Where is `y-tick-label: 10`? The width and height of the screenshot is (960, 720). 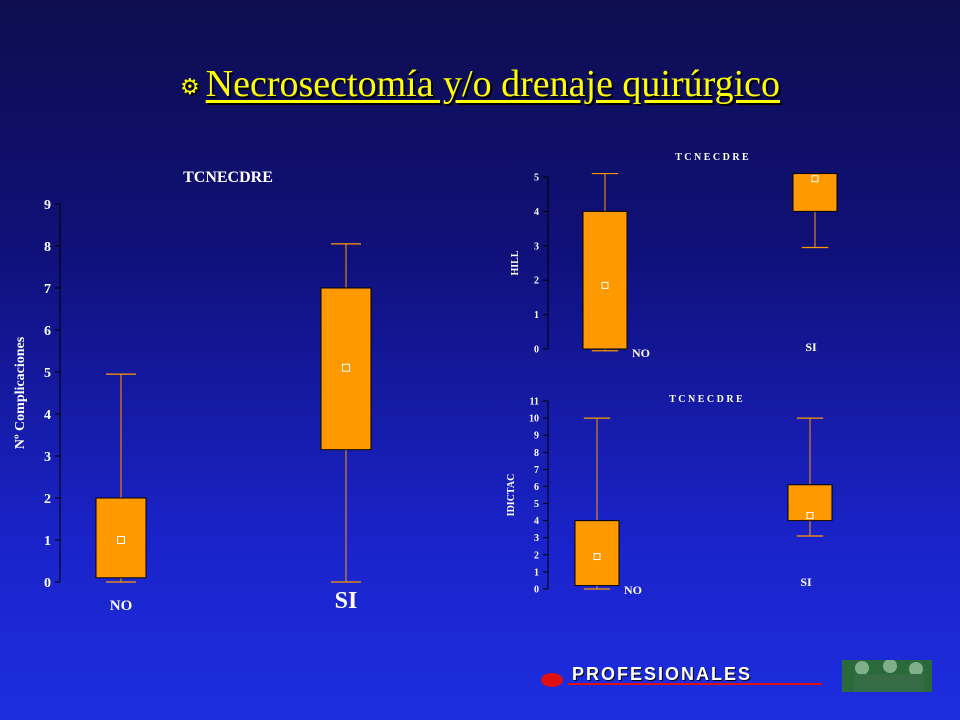 y-tick-label: 10 is located at coordinates (534, 419).